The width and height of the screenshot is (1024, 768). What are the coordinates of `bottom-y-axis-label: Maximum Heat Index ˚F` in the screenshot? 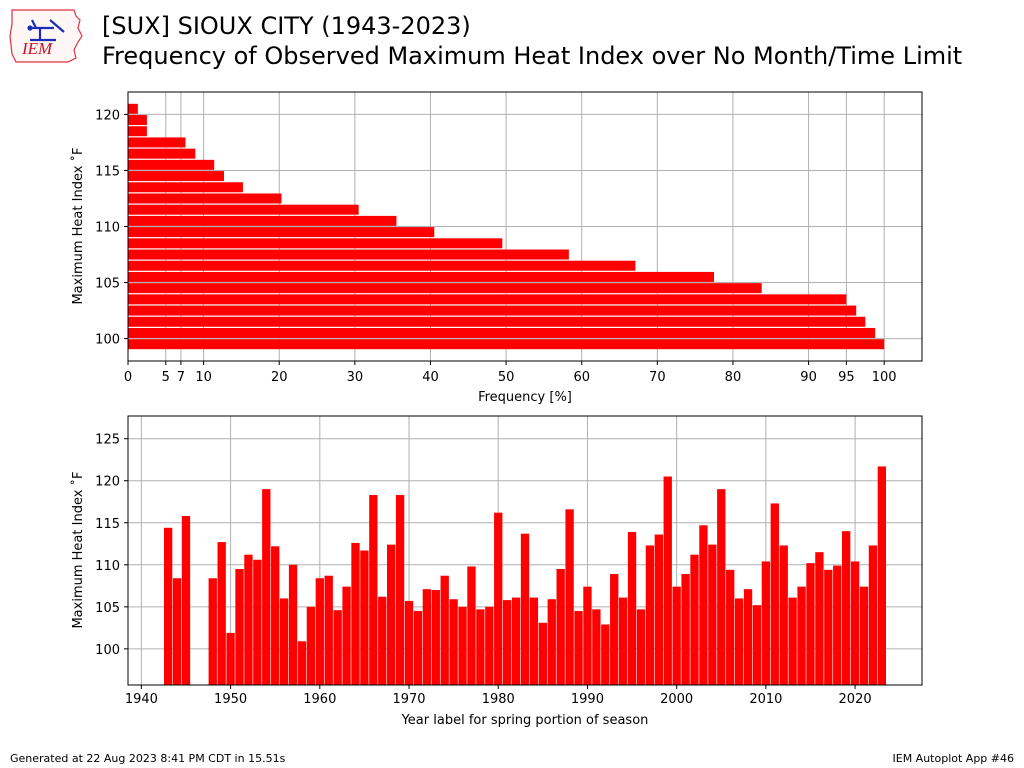 It's located at (78, 549).